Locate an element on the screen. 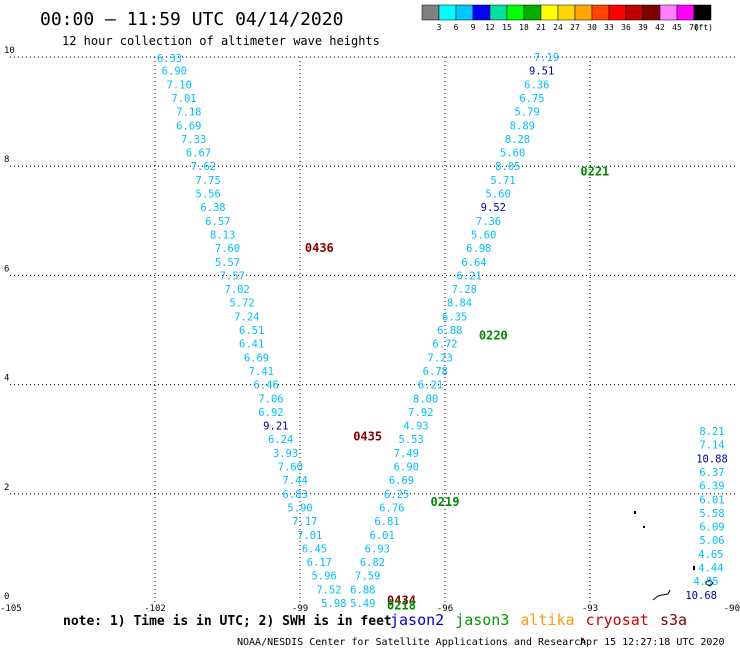  satellite-label: s3a is located at coordinates (673, 620).